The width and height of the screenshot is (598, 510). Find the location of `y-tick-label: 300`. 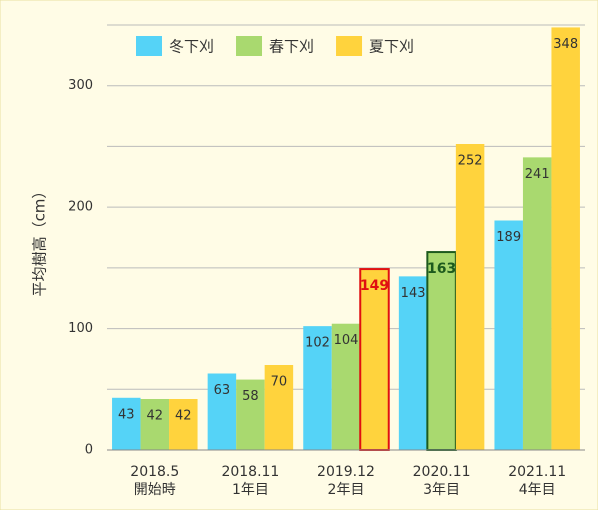

y-tick-label: 300 is located at coordinates (80, 85).